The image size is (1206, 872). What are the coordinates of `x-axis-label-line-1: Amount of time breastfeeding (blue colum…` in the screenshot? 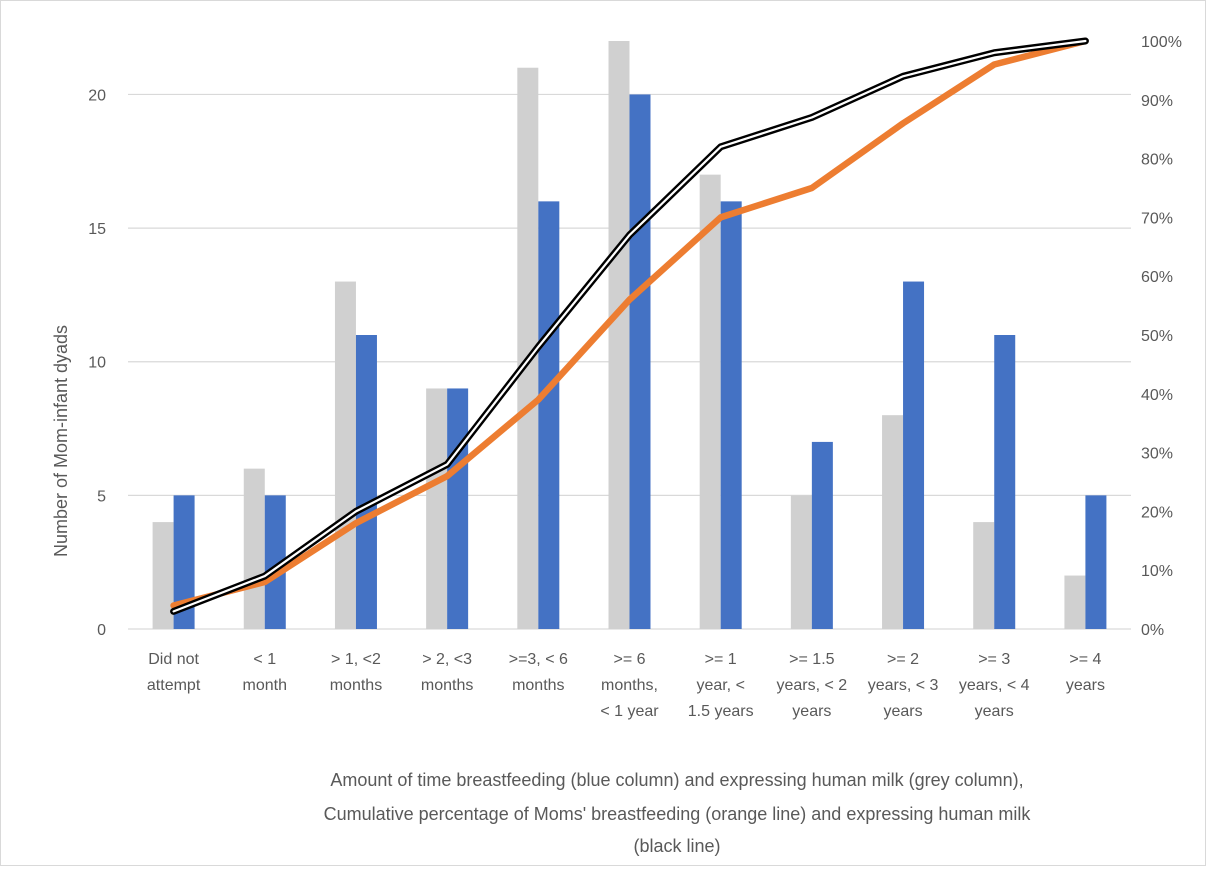 It's located at (676, 780).